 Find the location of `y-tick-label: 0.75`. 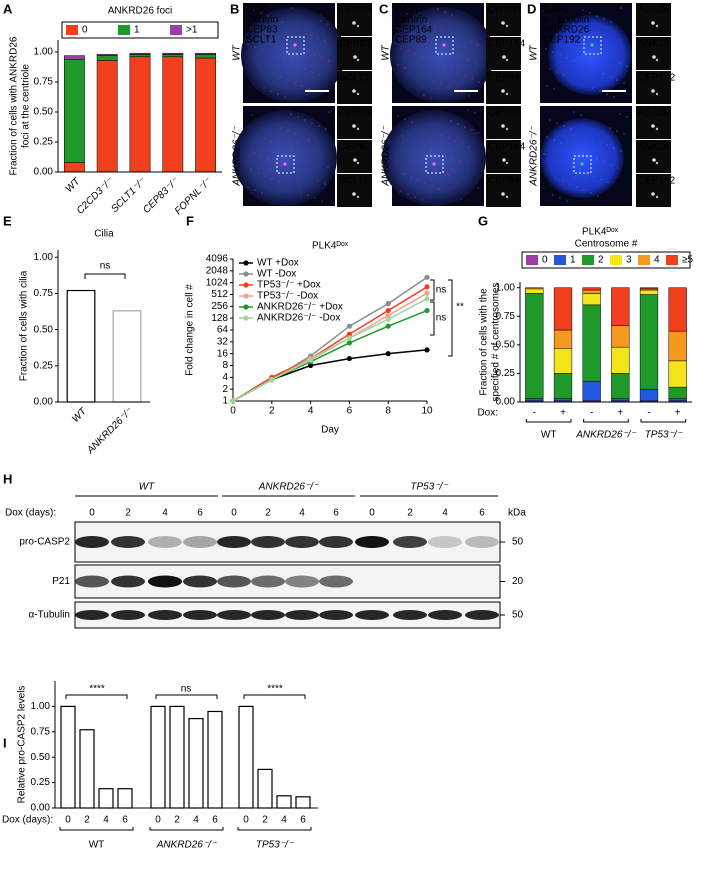

y-tick-label: 0.75 is located at coordinates (44, 82).